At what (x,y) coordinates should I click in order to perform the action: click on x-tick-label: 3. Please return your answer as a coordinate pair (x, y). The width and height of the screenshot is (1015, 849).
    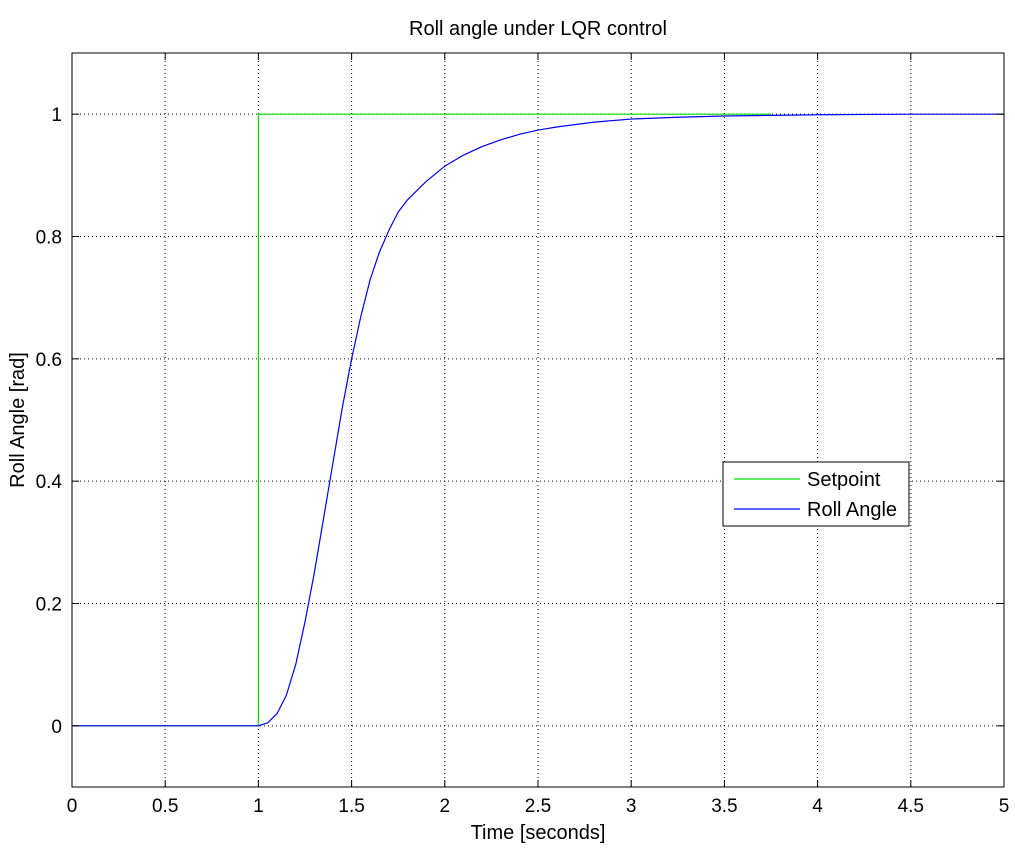
    Looking at the image, I should click on (631, 806).